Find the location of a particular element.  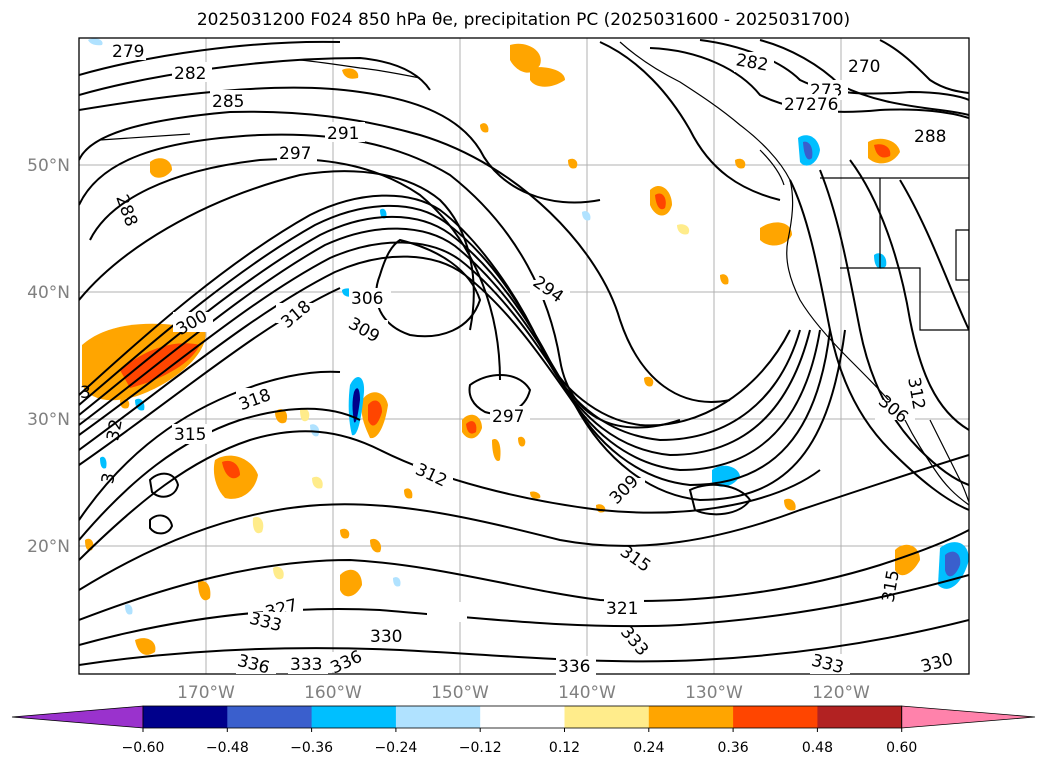

colorbar-tick-label: 0.60 is located at coordinates (901, 748).